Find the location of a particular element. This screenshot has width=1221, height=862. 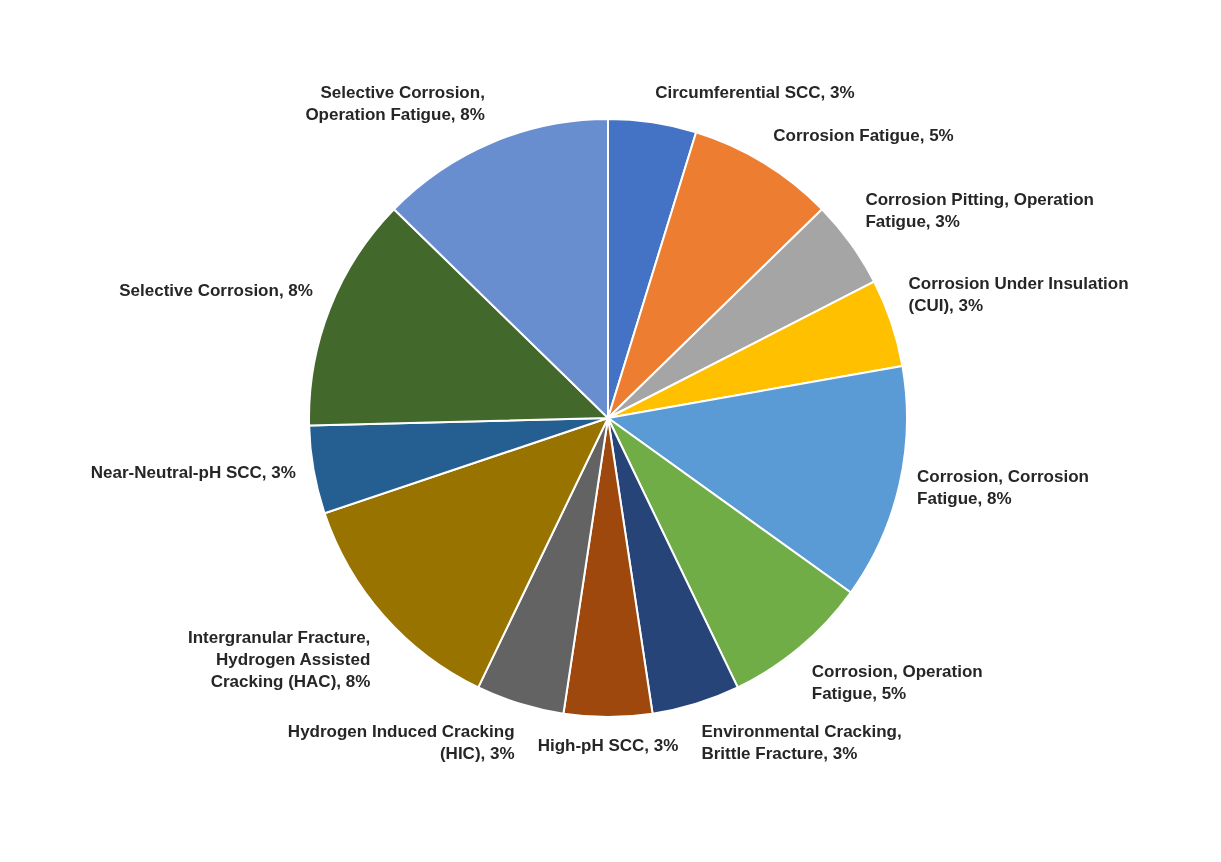

slice-label: Environmental Cracking, Brittle Fracture, 3% is located at coordinates (801, 742).